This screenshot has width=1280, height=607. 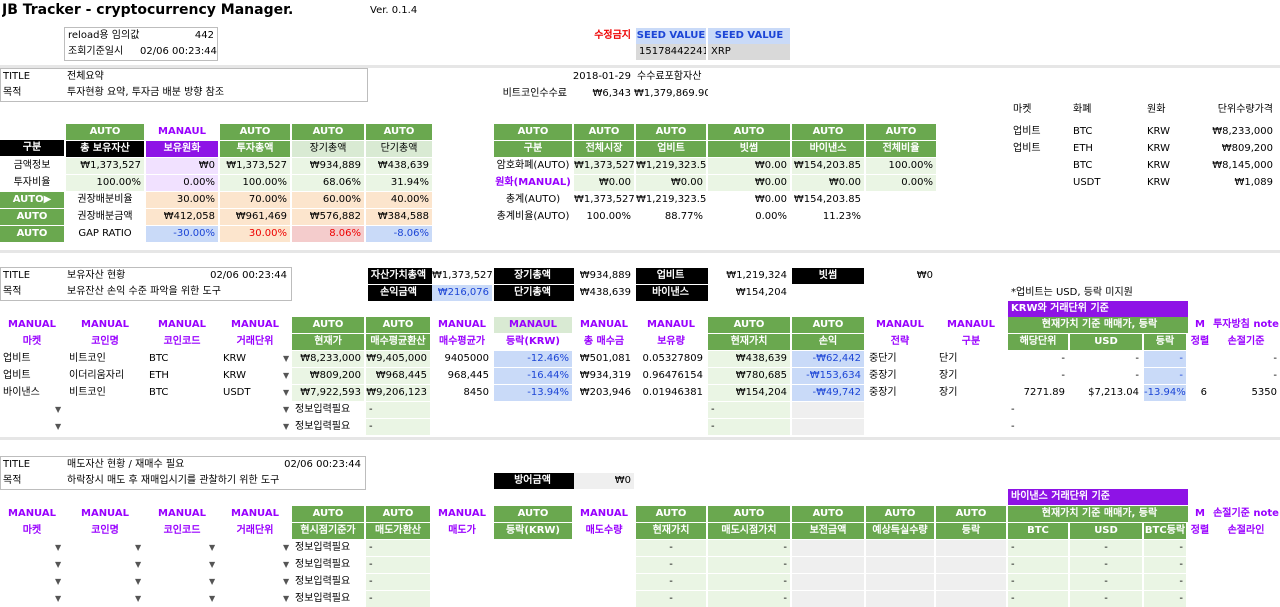 I want to click on recommended-ratio-cell: 30.00%, so click(x=182, y=200).